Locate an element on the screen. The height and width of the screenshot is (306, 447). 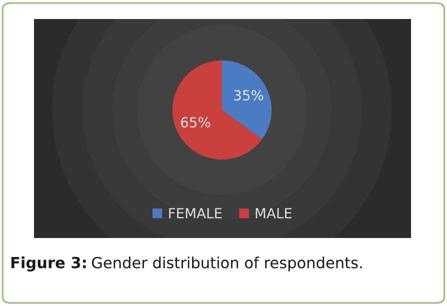
caption: Figure 3: is located at coordinates (48, 264).